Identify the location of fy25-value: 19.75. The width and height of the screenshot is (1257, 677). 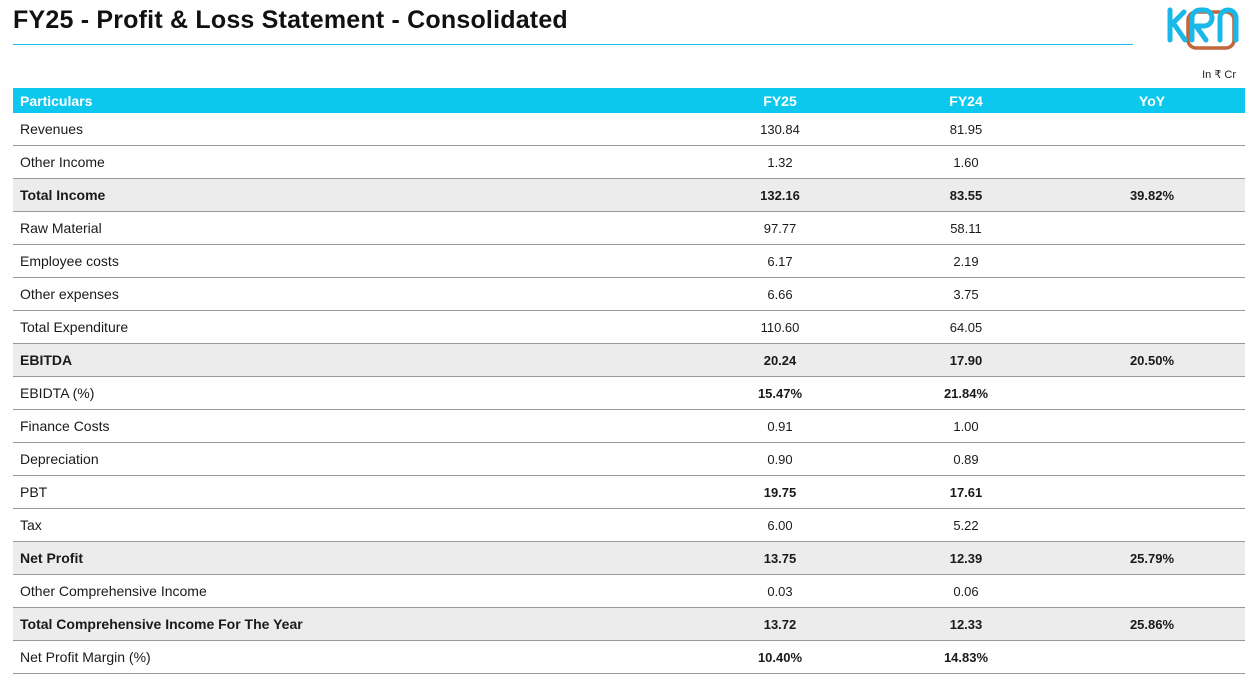
(780, 492).